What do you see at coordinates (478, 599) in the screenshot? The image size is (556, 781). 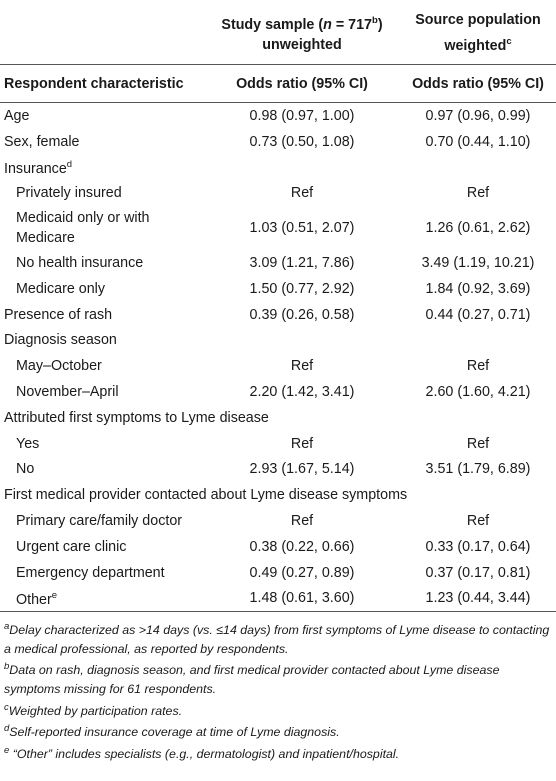 I see `odds-ratio-weighted: 1.23 (0.44, 3.44)` at bounding box center [478, 599].